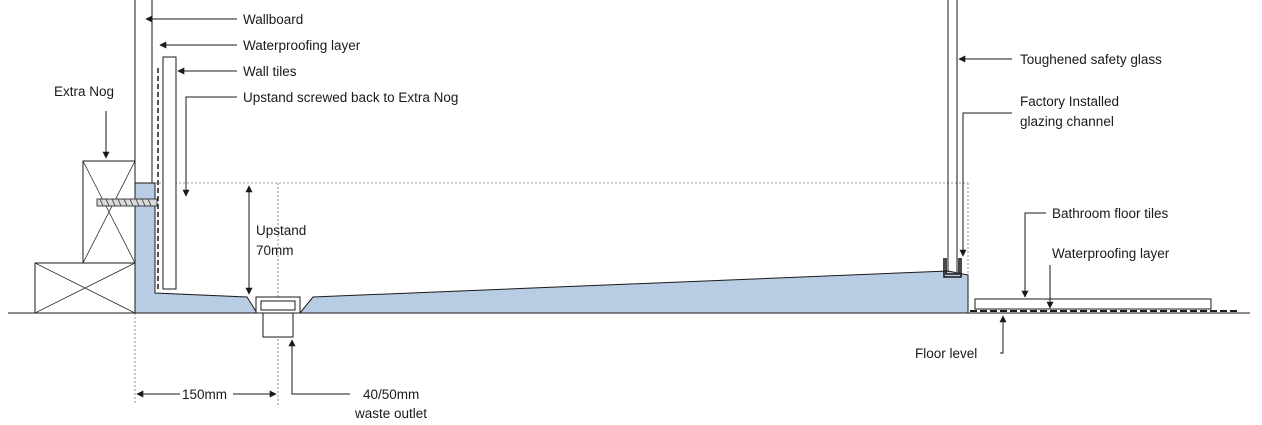  I want to click on label-bathroom-floor-tiles: Bathroom floor tiles, so click(1110, 213).